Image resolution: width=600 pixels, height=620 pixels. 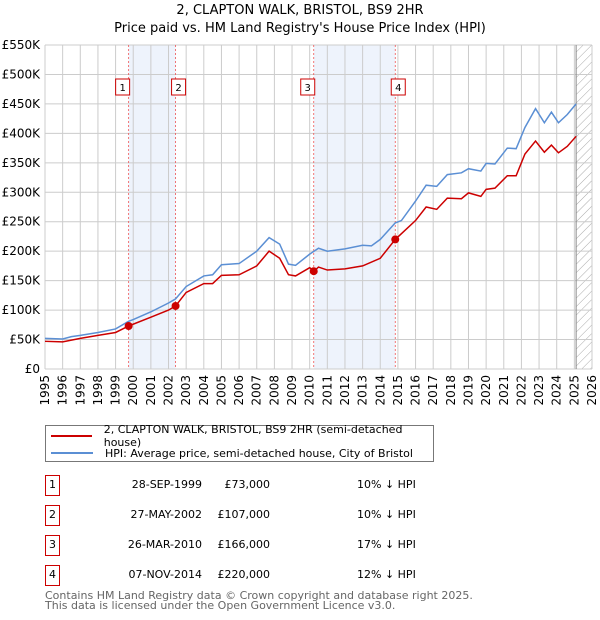 I want to click on sale-number: 2, so click(x=52, y=515).